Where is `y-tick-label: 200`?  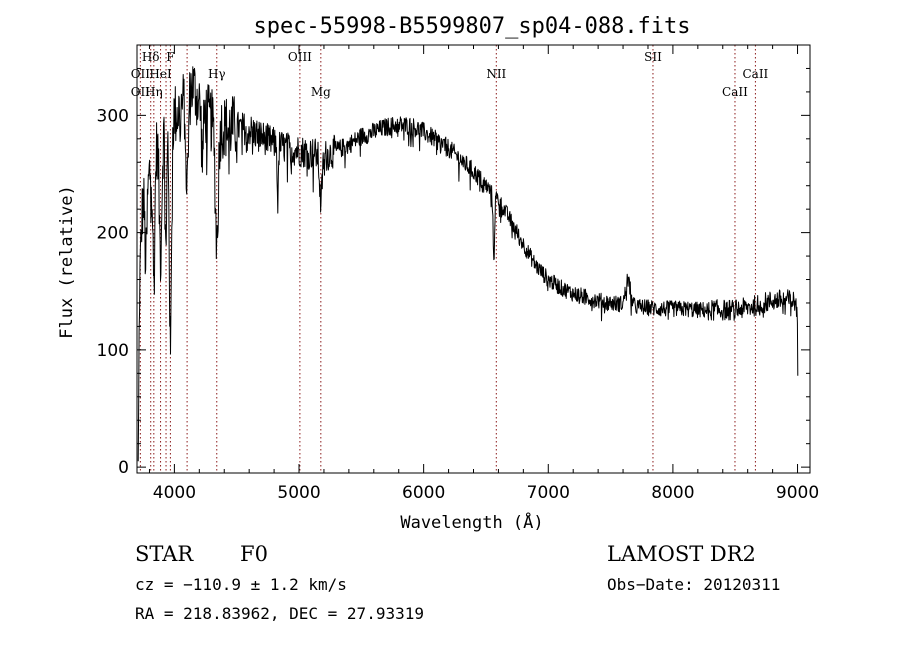
y-tick-label: 200 is located at coordinates (113, 234).